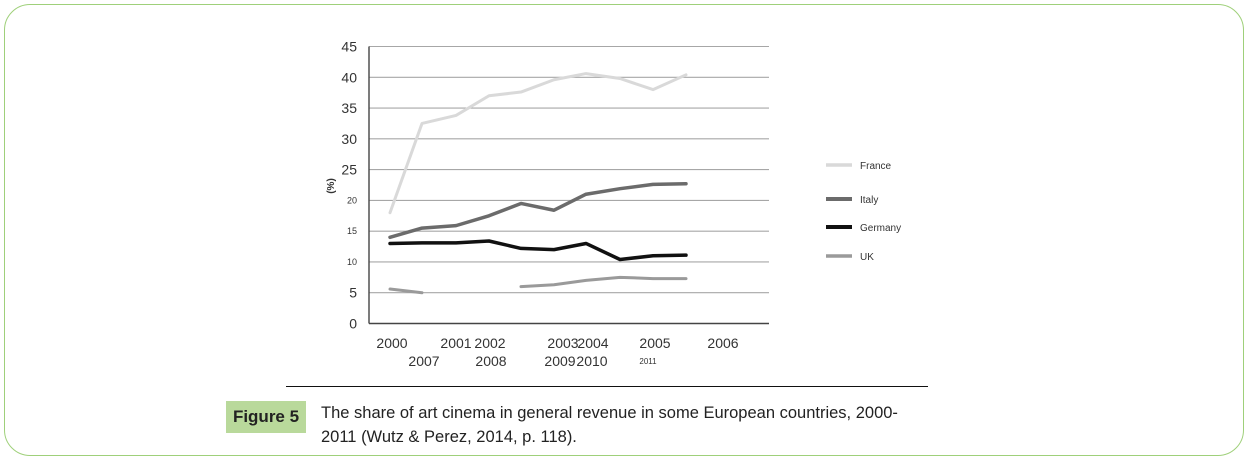  I want to click on y-tick-label: 40, so click(349, 77).